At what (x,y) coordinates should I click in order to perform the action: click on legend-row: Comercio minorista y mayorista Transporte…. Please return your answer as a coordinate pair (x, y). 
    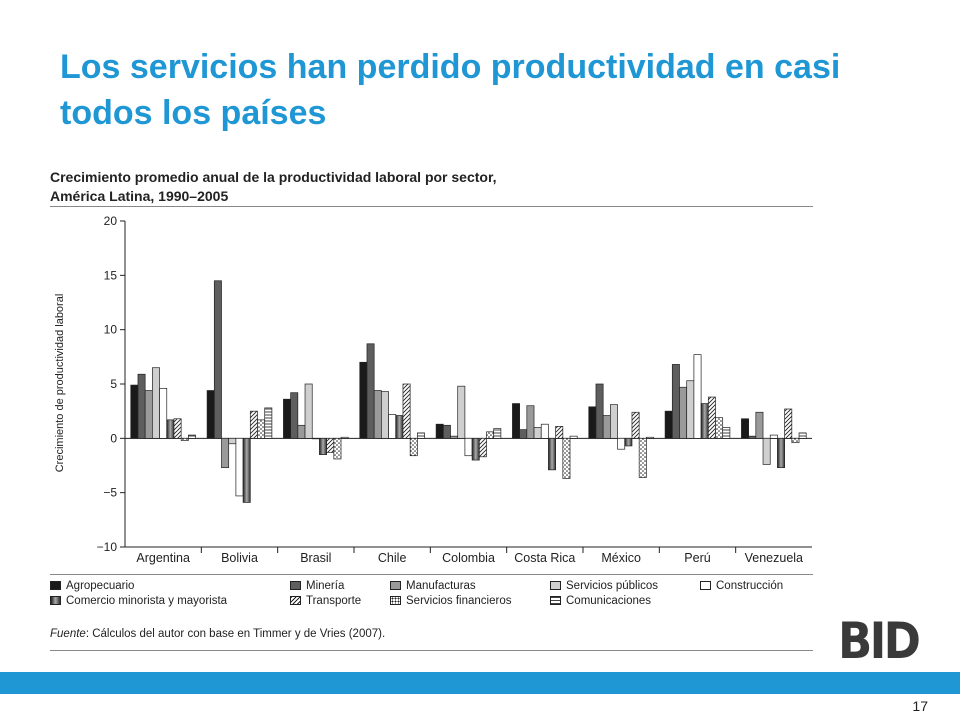
    Looking at the image, I should click on (432, 600).